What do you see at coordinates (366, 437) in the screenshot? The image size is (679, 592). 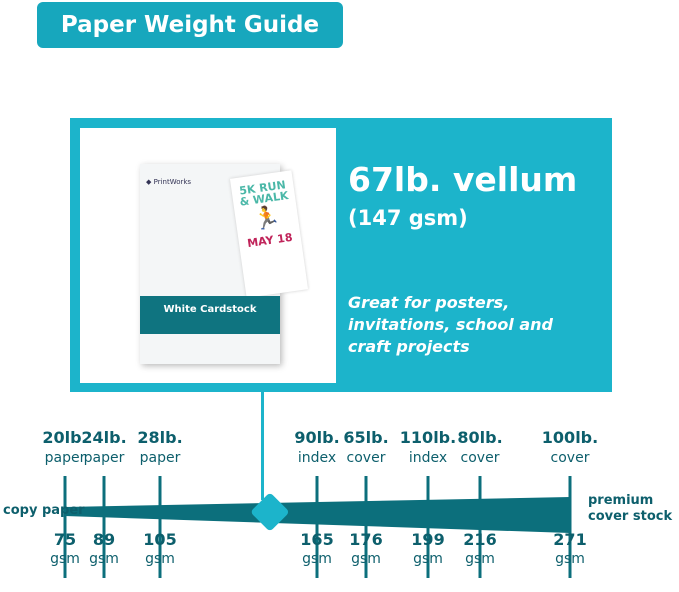 I see `tick-weight: 65lb.` at bounding box center [366, 437].